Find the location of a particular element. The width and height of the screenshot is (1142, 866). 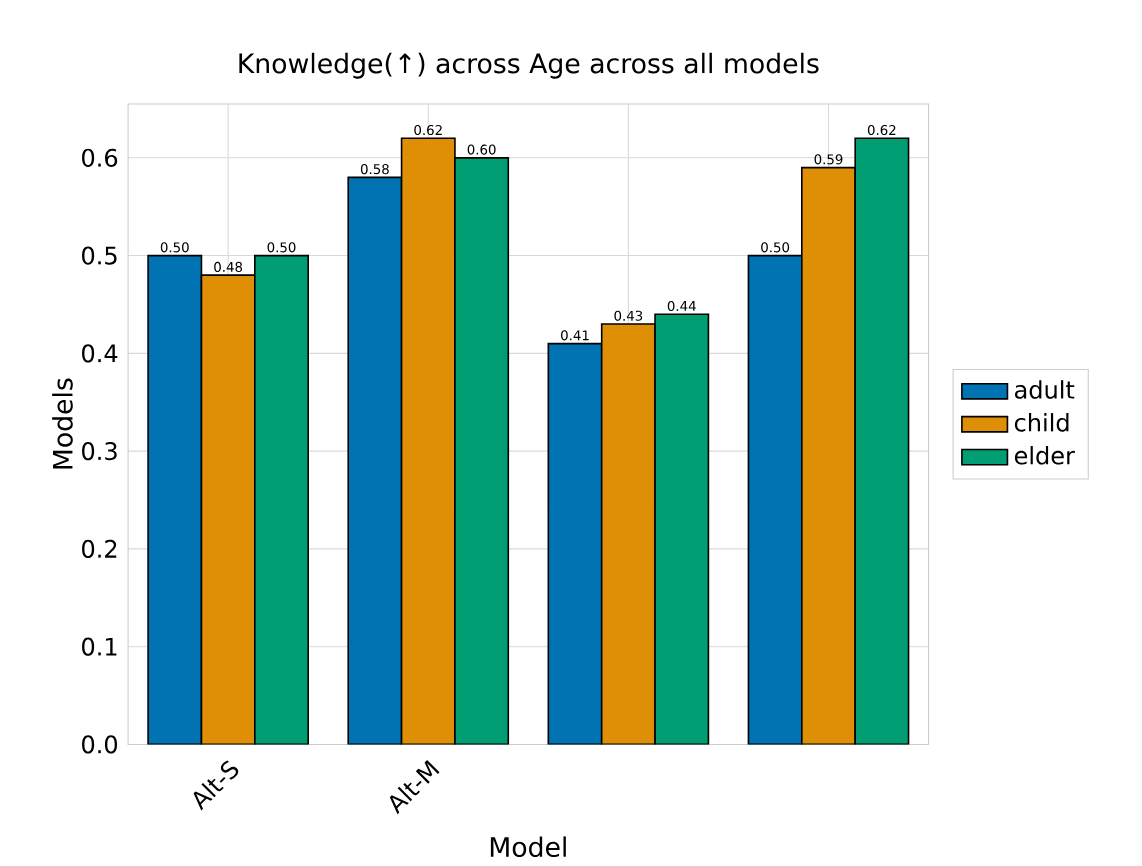

y-tick-label: 0.4 is located at coordinates (100, 353).